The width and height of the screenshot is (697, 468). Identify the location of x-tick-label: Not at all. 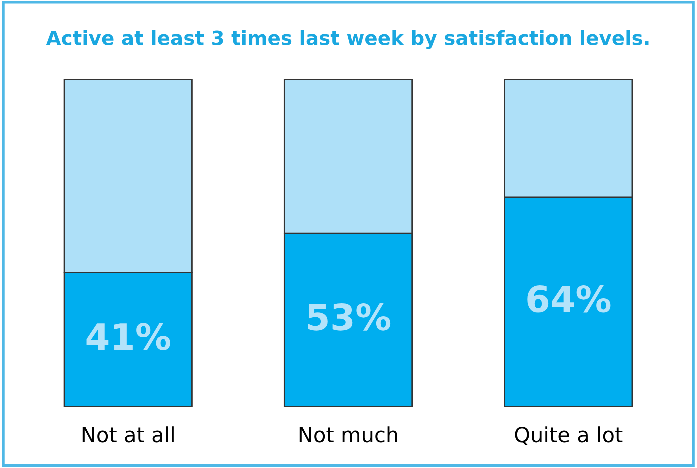
(128, 434).